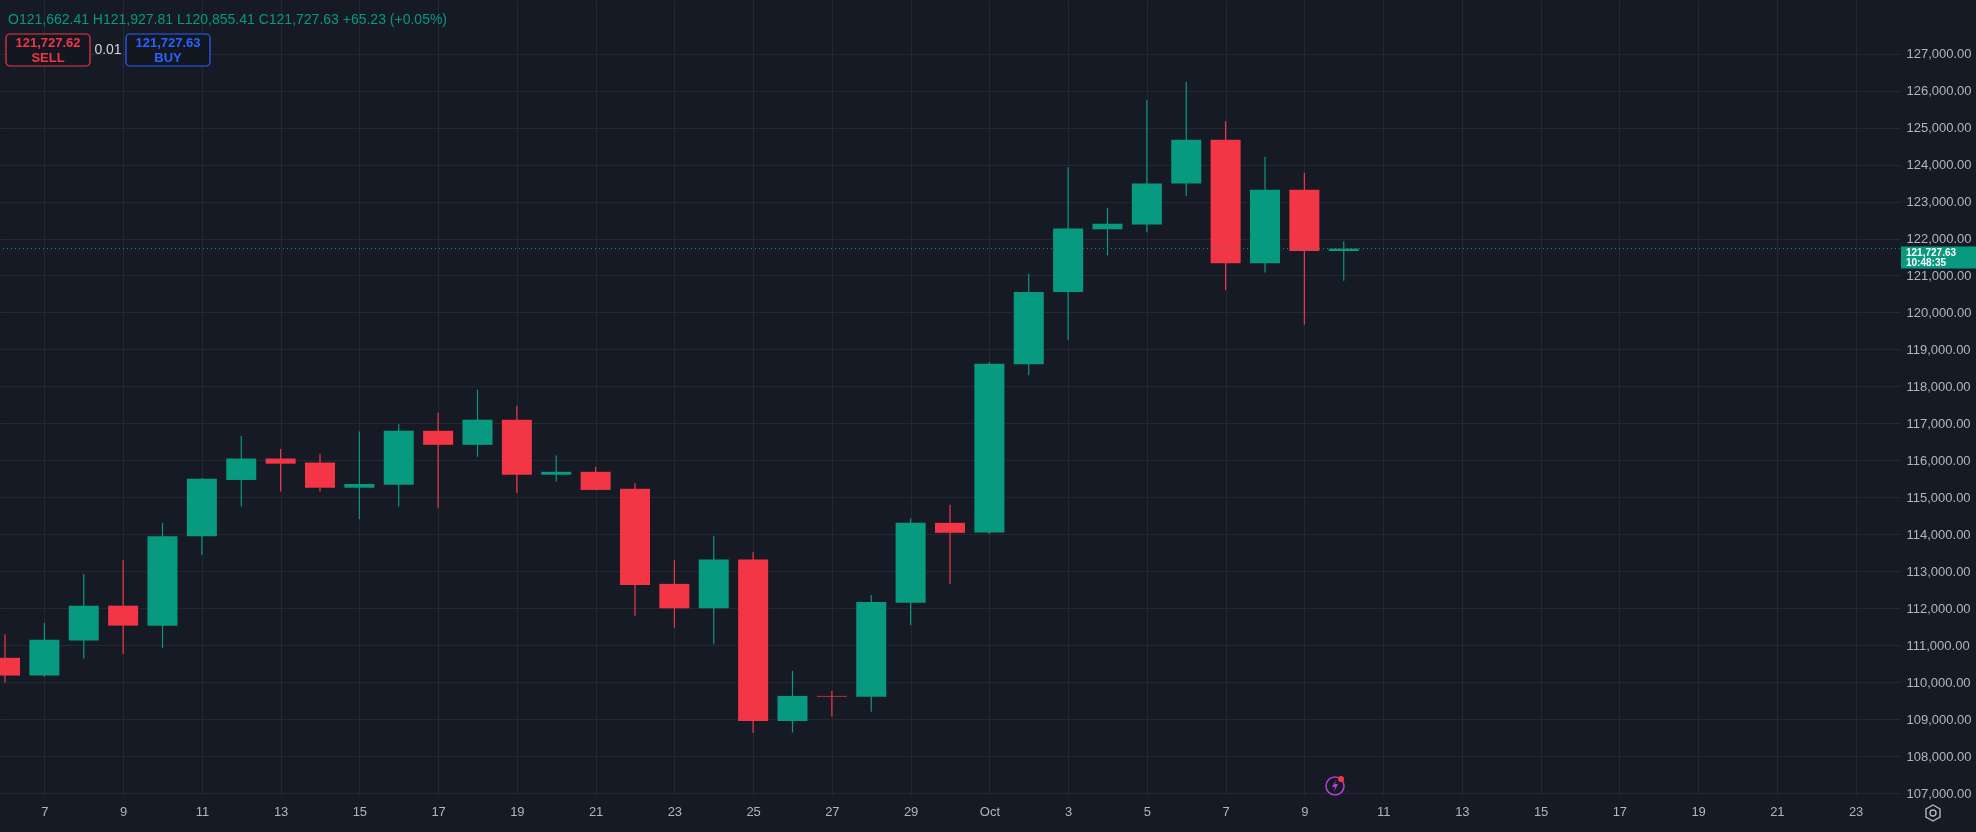  Describe the element at coordinates (1938, 497) in the screenshot. I see `y-tick-label: 115,000.00` at that location.